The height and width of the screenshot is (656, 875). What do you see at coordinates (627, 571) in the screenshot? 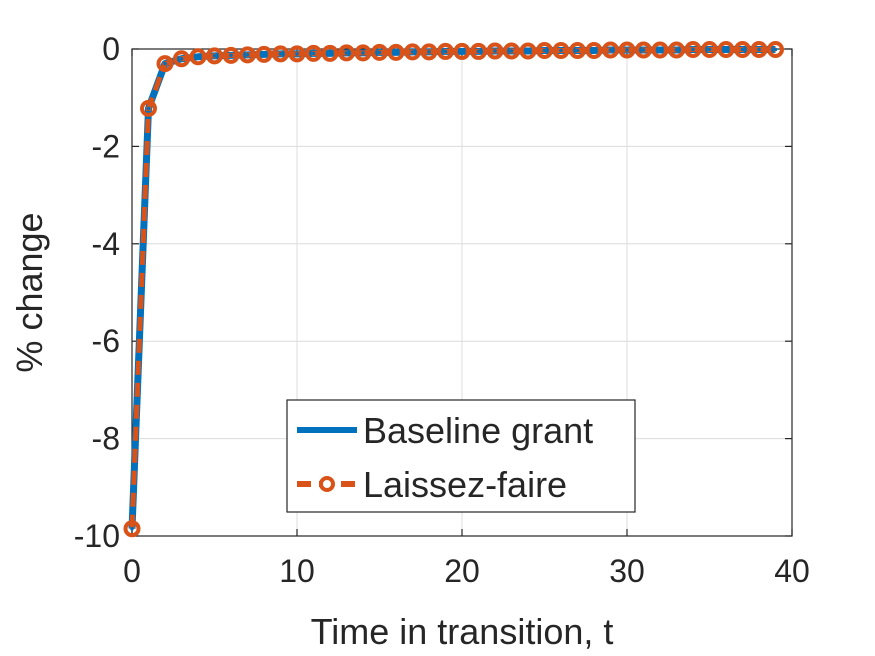
I see `x-tick-label: 30` at bounding box center [627, 571].